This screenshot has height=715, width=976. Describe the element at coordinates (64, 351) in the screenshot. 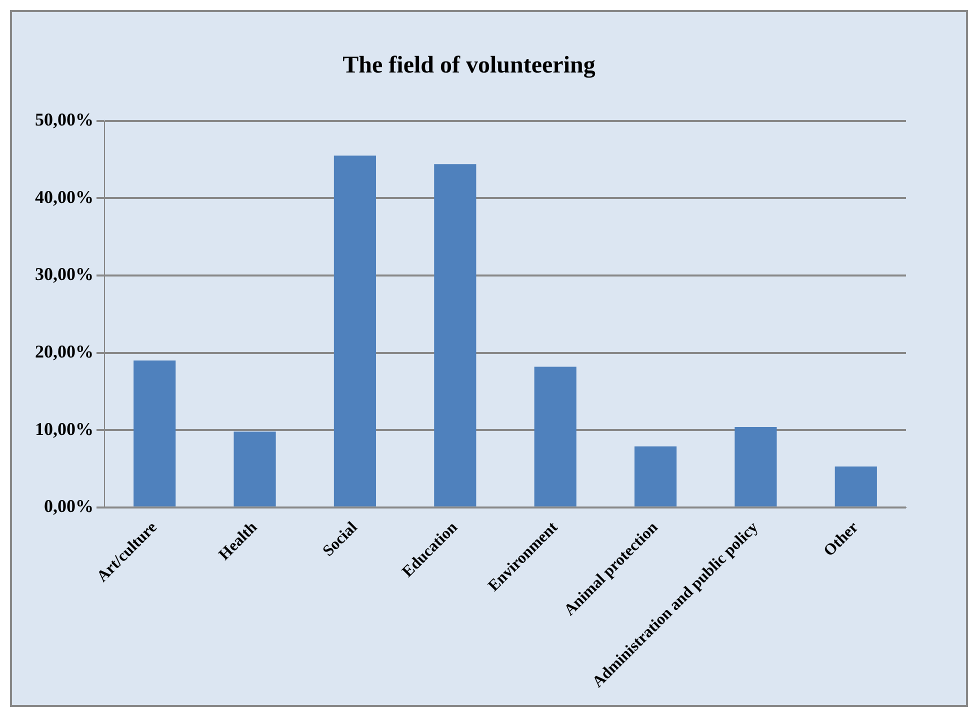

I see `y-tick-label: 20,00%` at that location.